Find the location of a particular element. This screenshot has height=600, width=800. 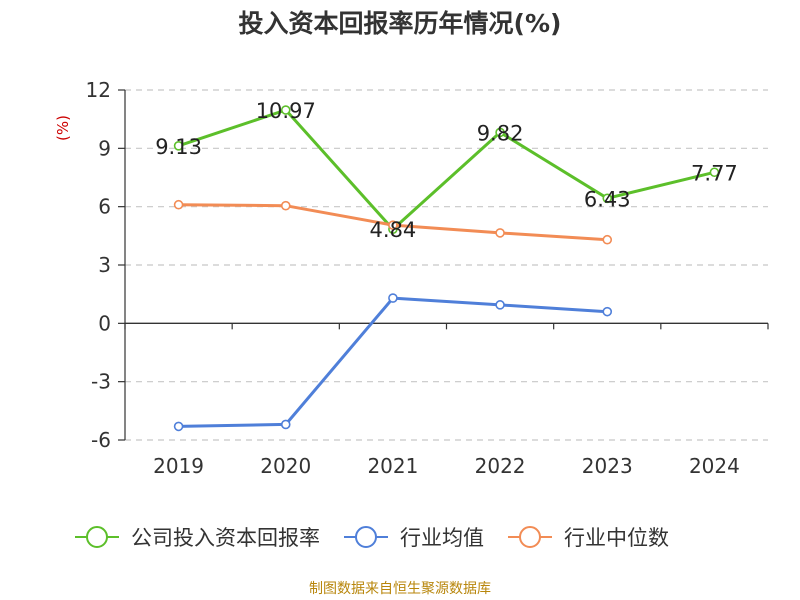

y-tick-label: 6 is located at coordinates (104, 207).